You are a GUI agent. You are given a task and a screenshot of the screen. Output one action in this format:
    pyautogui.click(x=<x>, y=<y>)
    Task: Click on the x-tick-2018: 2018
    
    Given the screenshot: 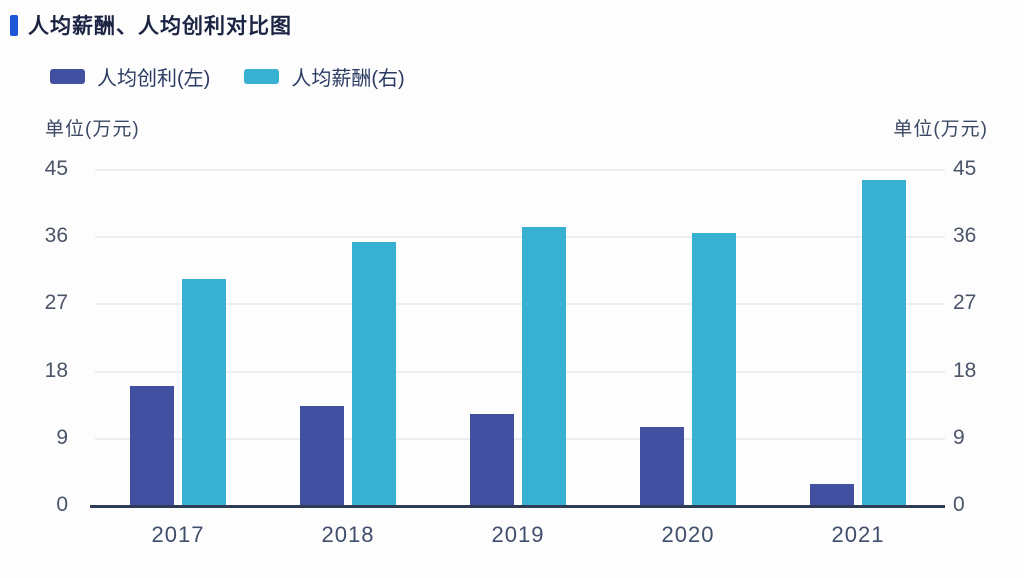 What is the action you would take?
    pyautogui.click(x=348, y=534)
    